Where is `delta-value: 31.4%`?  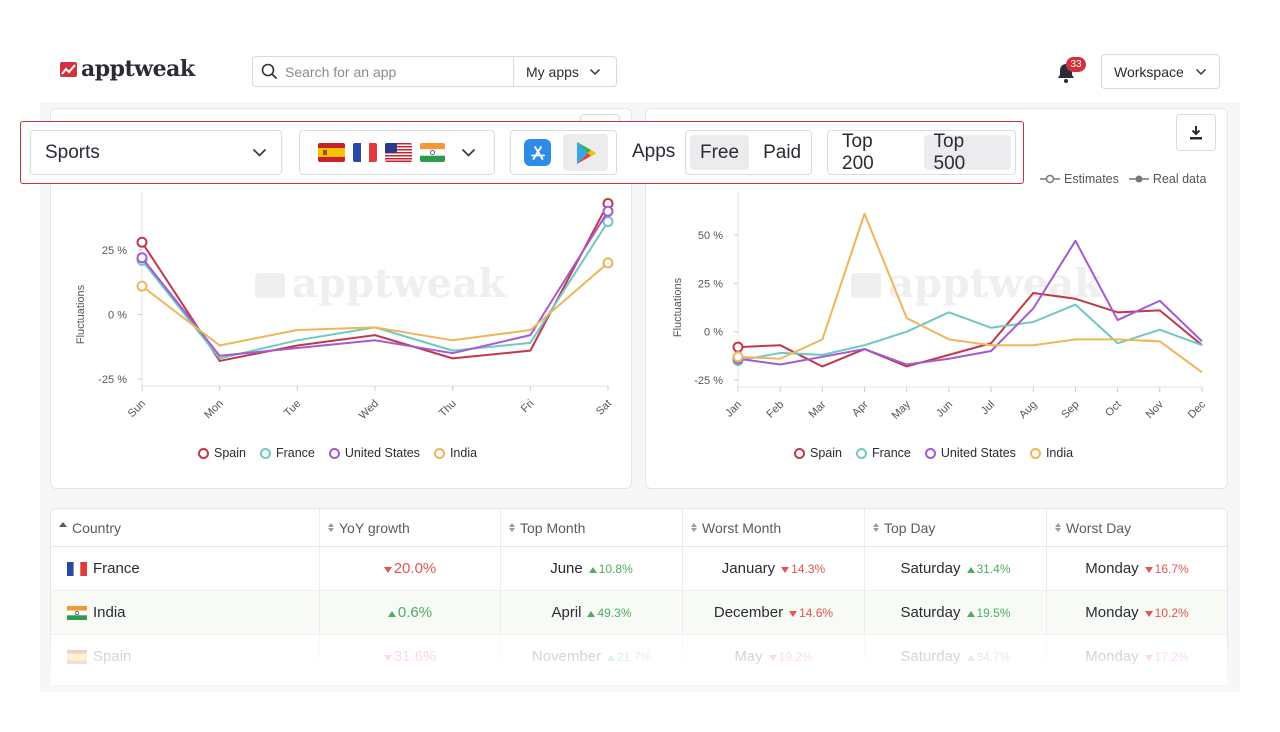
delta-value: 31.4% is located at coordinates (988, 569).